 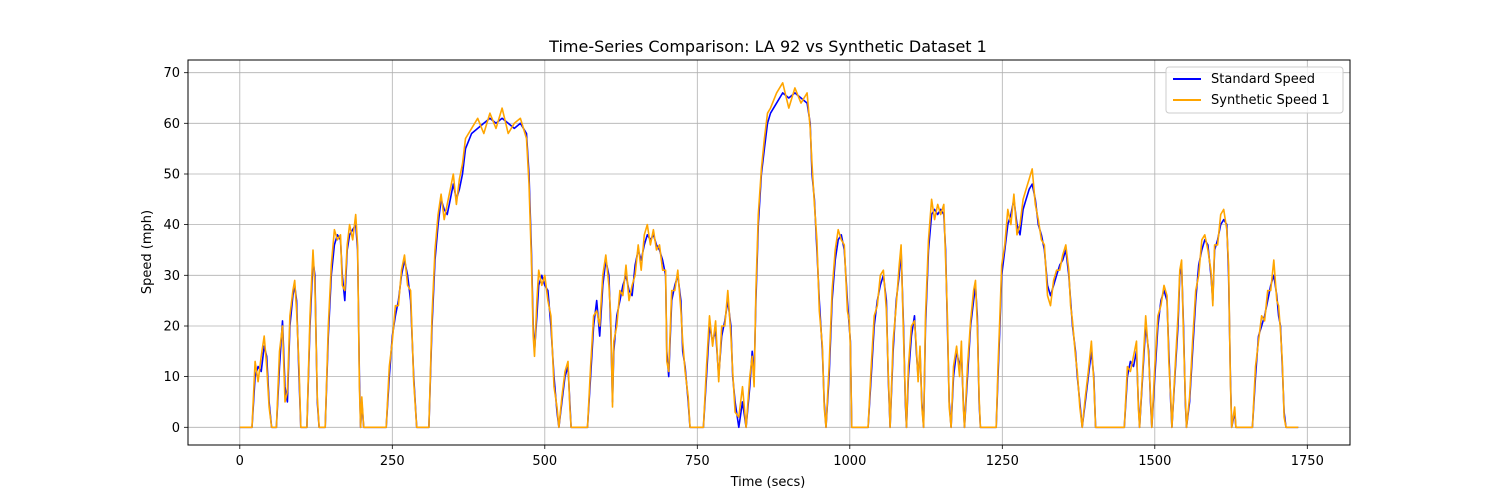 I want to click on y-tick-label: 50, so click(x=171, y=175).